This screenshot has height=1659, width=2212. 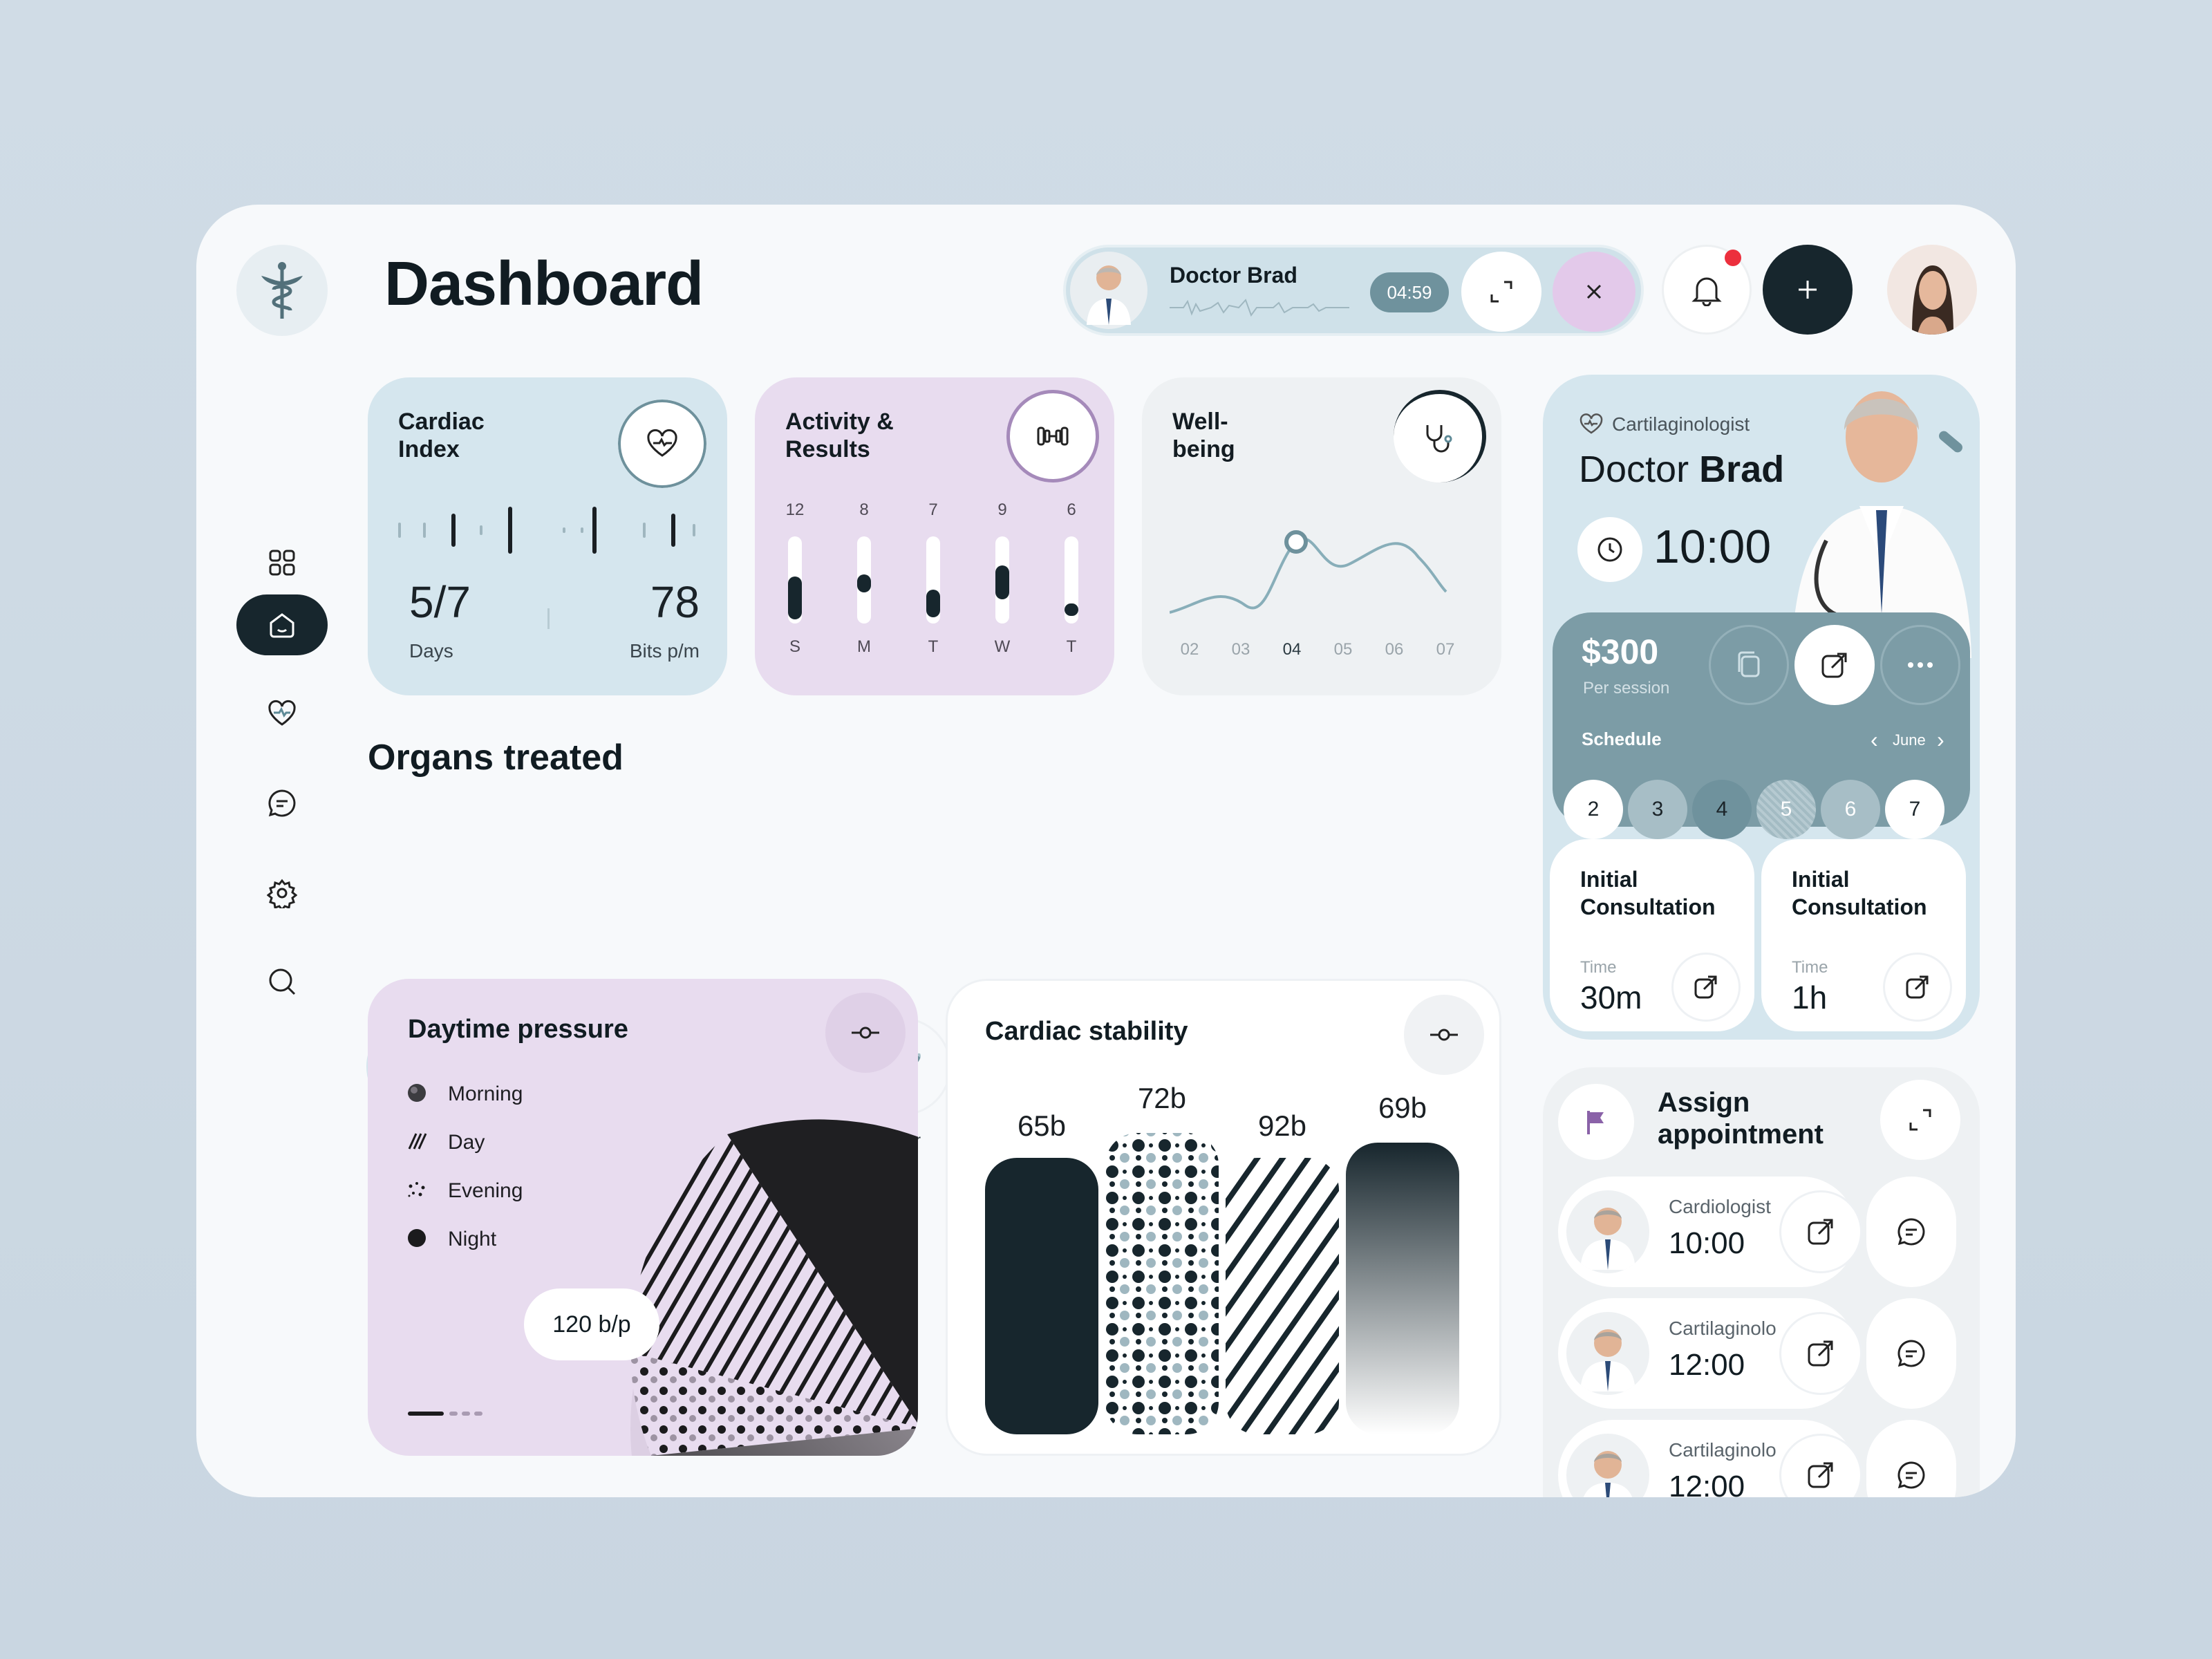 I want to click on sidebar-settings-button, so click(x=282, y=894).